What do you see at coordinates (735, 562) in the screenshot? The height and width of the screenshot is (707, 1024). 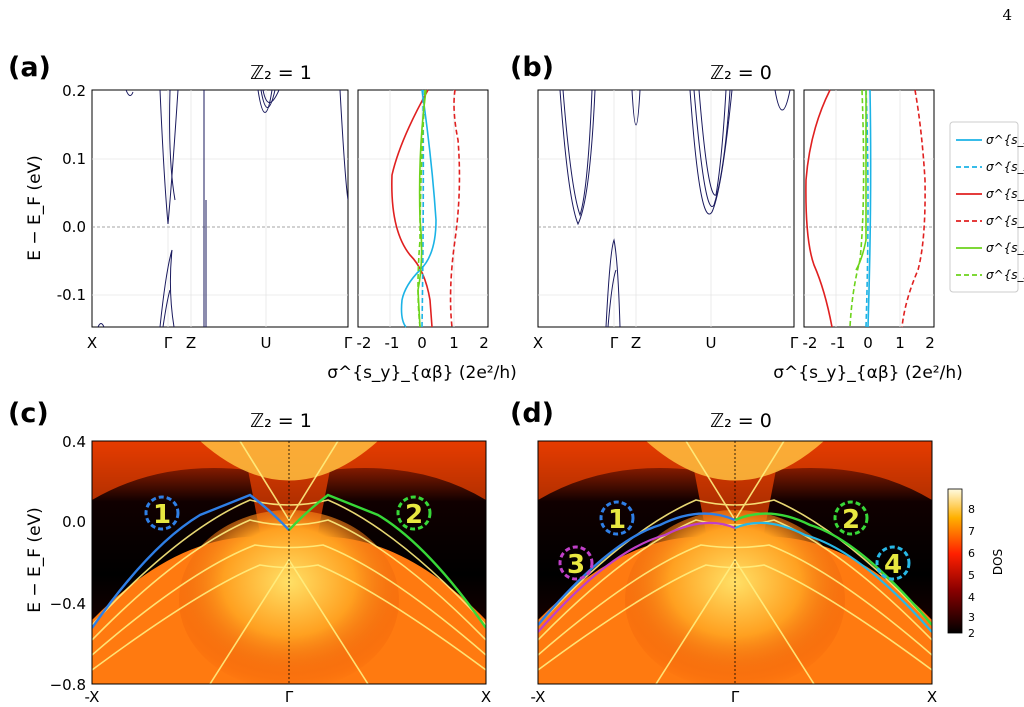 I see `dos-panel-d` at bounding box center [735, 562].